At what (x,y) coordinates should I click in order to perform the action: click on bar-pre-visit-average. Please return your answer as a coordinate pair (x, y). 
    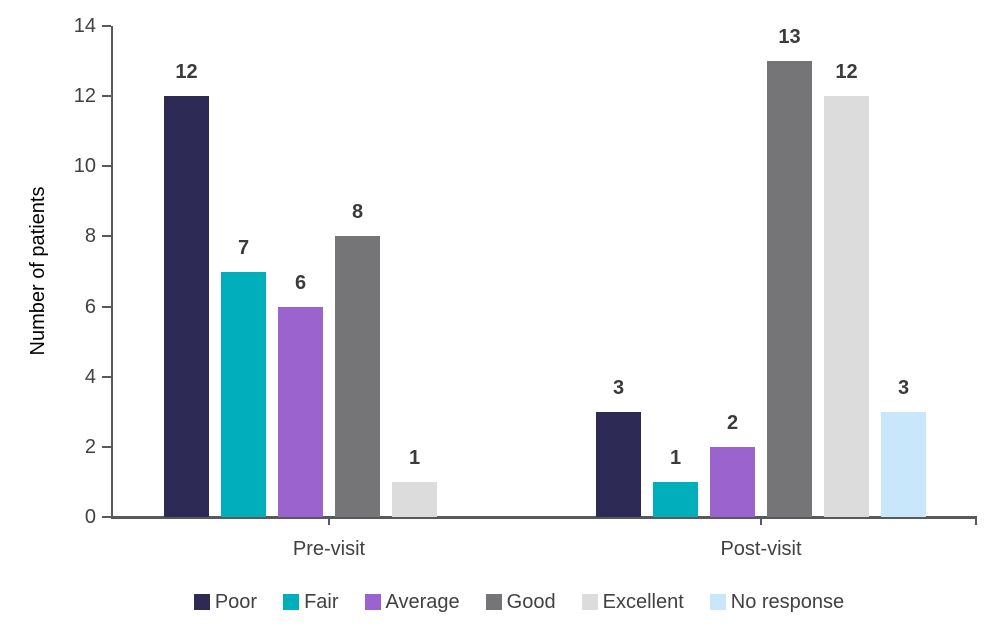
    Looking at the image, I should click on (300, 411).